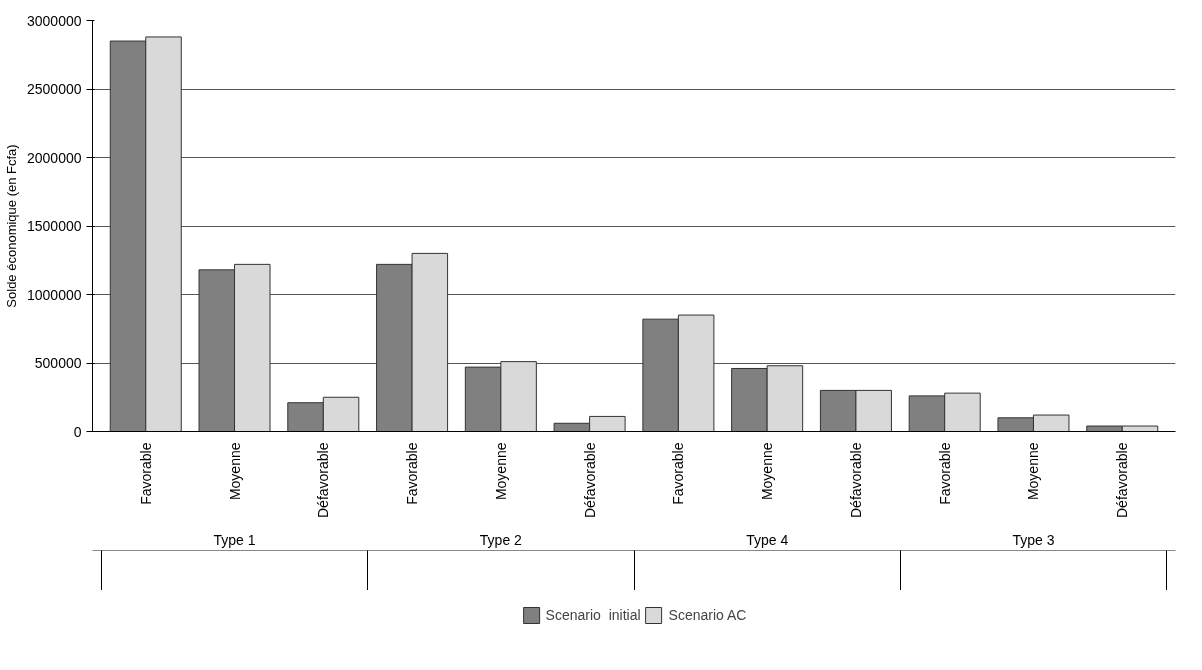  What do you see at coordinates (77, 431) in the screenshot?
I see `y-tick-label: 0` at bounding box center [77, 431].